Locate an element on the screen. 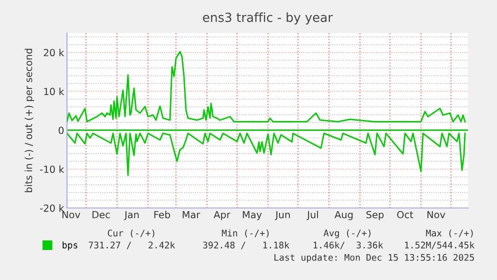 This screenshot has height=280, width=497. y-tick-label: 10 k is located at coordinates (54, 92).